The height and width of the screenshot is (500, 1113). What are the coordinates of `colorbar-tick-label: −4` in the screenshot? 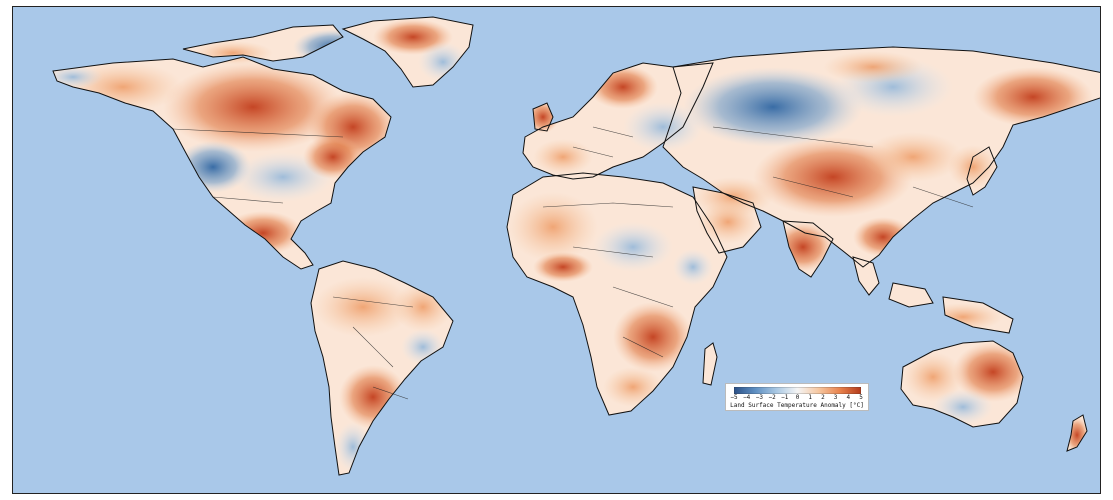 It's located at (747, 397).